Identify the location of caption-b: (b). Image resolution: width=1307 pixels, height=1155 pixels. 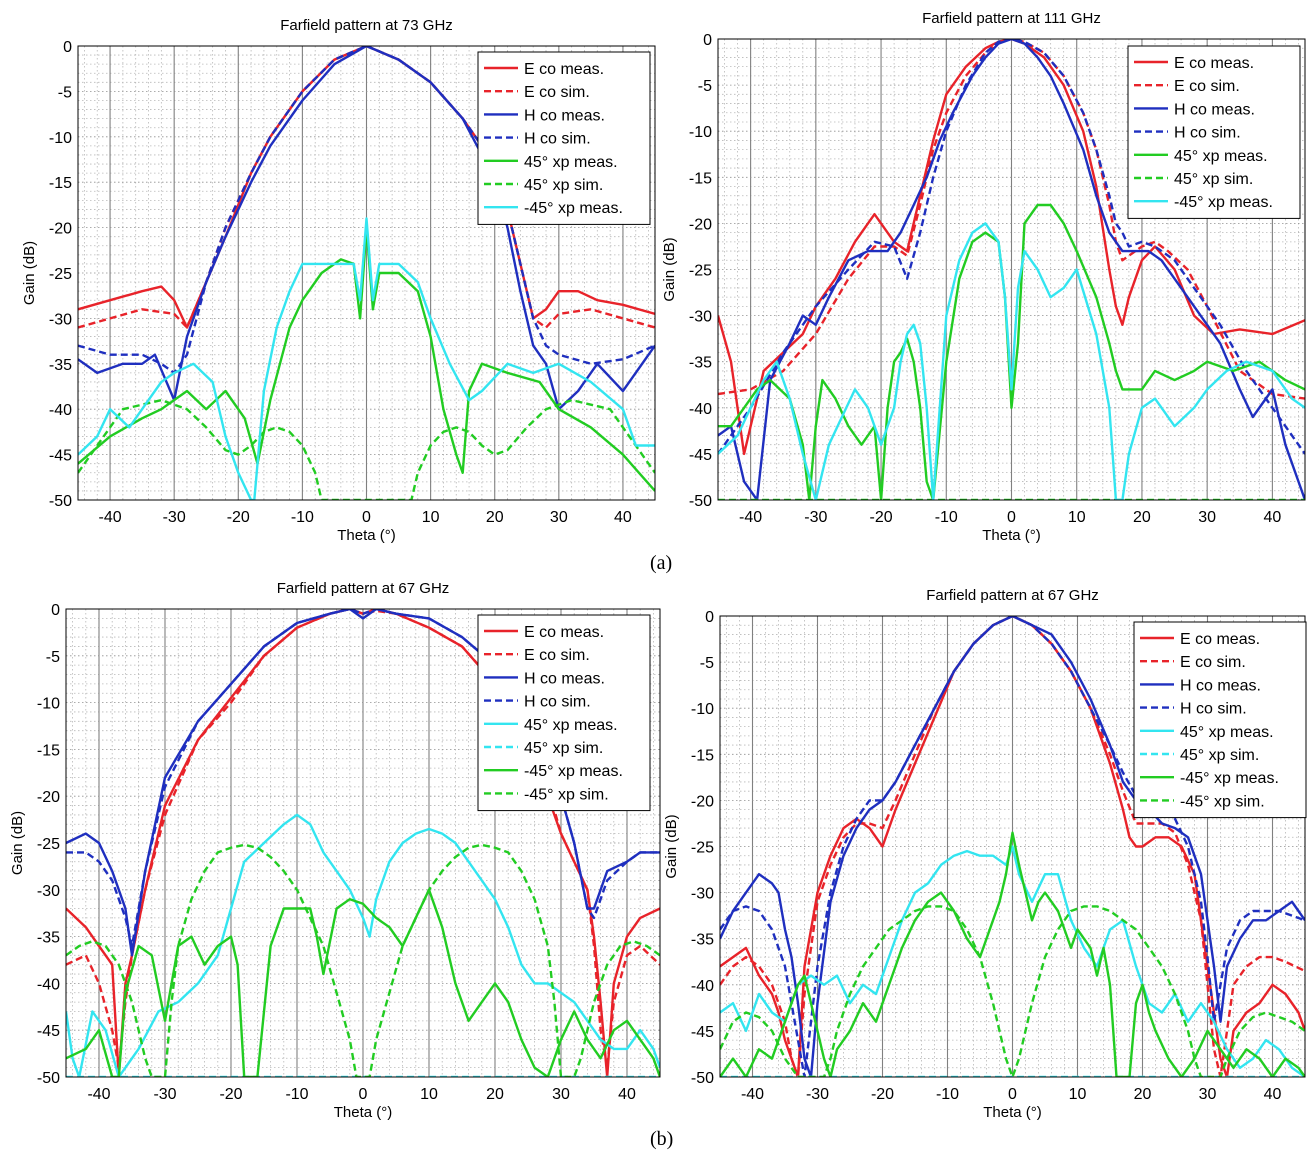
(662, 1139).